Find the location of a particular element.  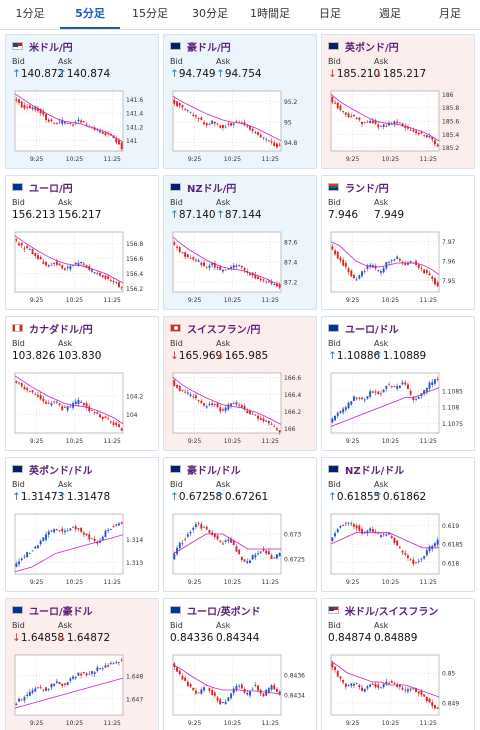

tab-4: 1時間足 is located at coordinates (270, 13).